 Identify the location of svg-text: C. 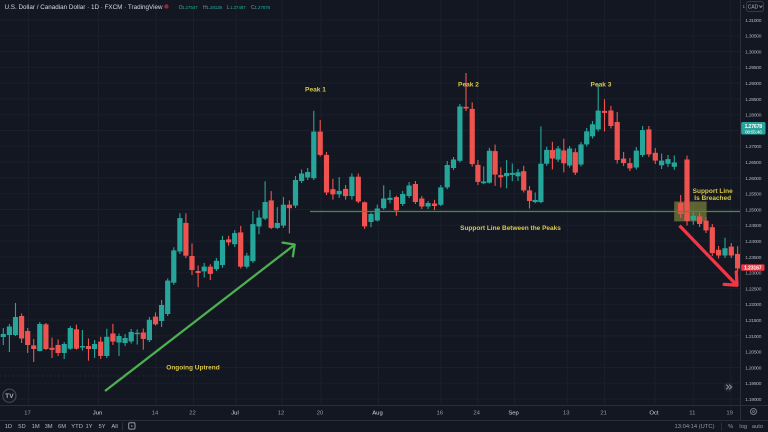
(253, 8).